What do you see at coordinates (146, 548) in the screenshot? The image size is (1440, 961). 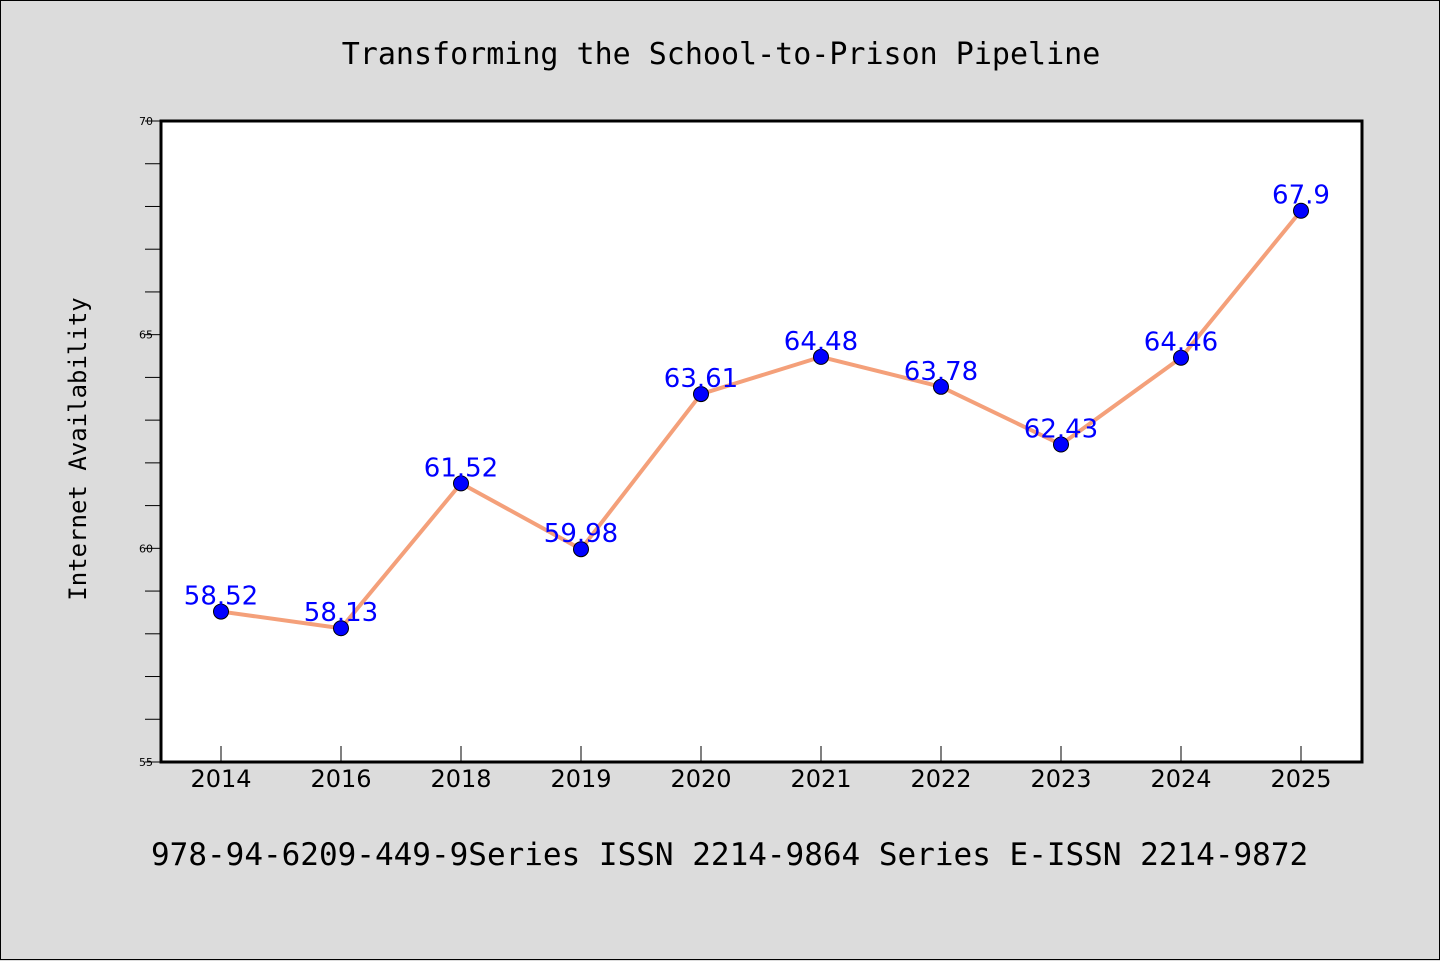 I see `y-tick-label: 60` at bounding box center [146, 548].